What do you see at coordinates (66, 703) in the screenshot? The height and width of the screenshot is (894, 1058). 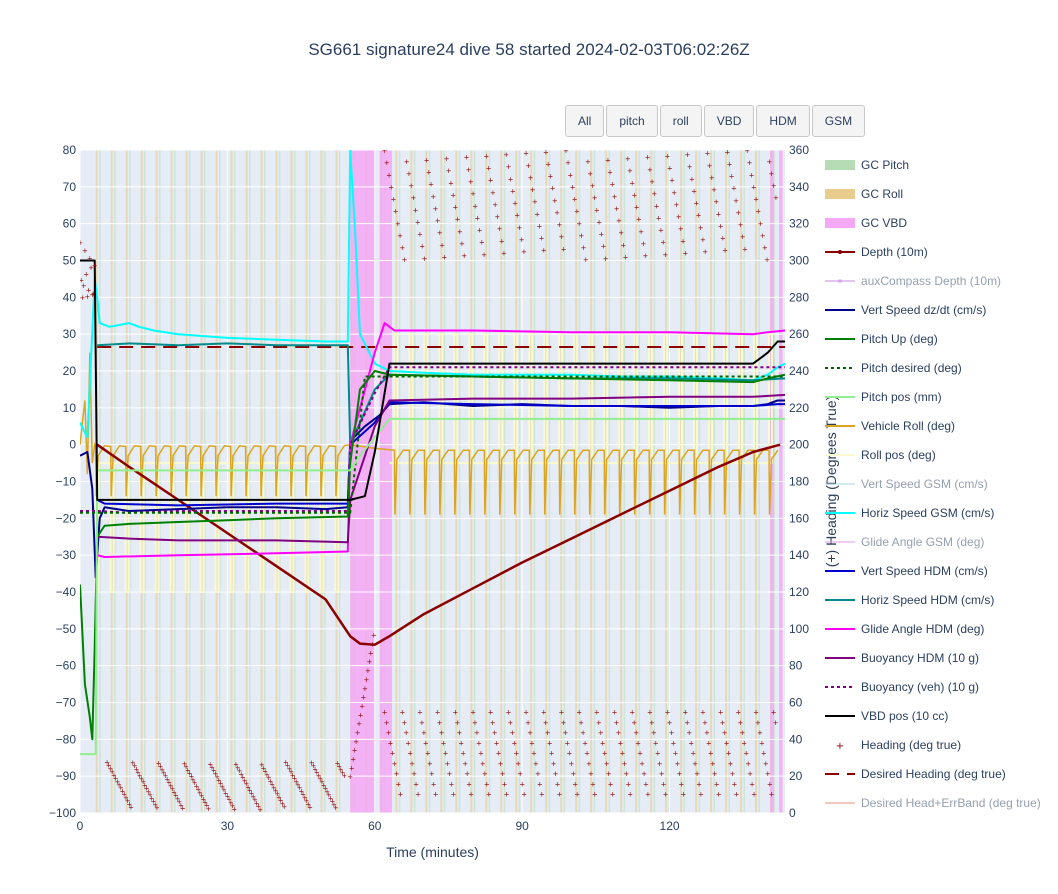 I see `y-tick-label: −70` at bounding box center [66, 703].